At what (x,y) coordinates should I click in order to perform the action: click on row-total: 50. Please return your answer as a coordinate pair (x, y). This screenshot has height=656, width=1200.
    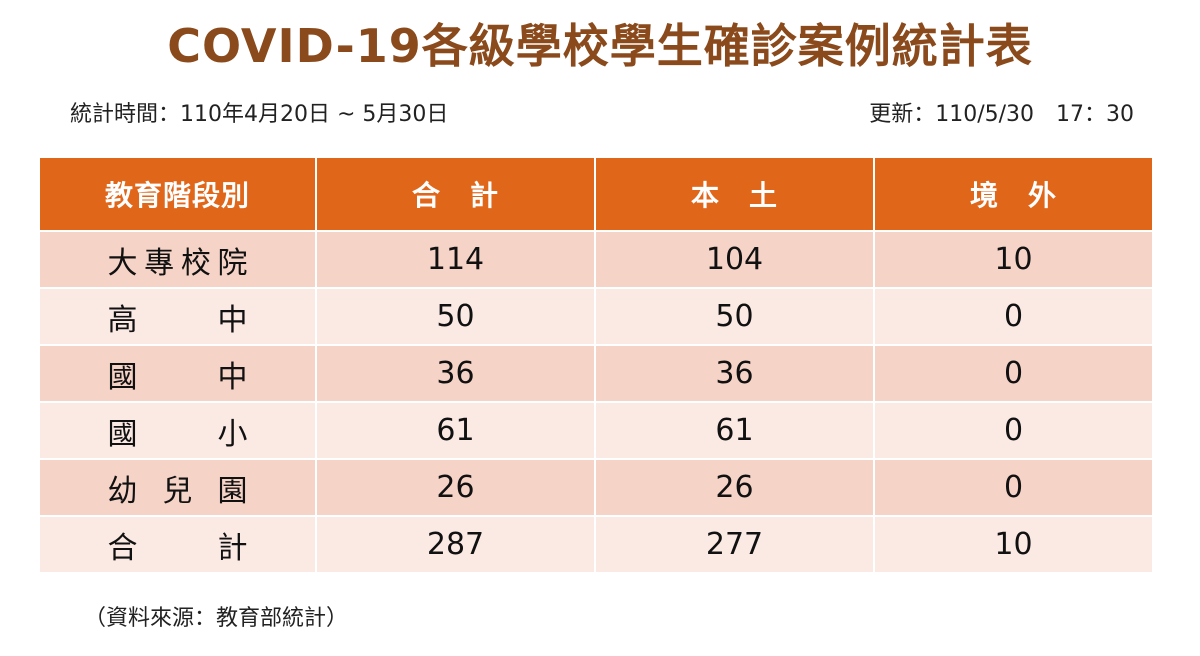
    Looking at the image, I should click on (455, 316).